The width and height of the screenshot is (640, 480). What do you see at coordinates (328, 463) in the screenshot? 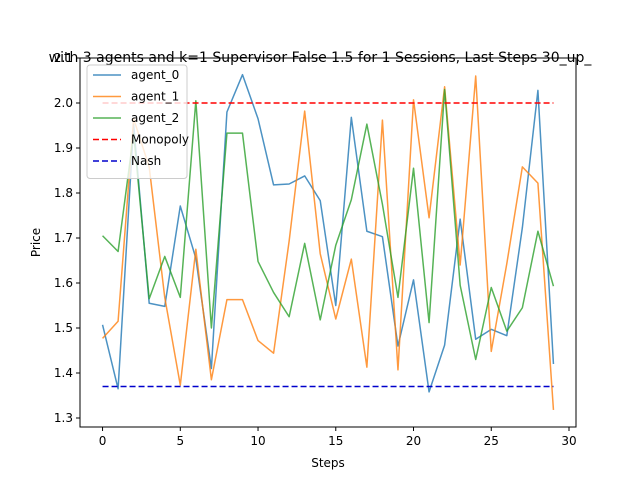
I see `x-axis-label: Steps` at bounding box center [328, 463].